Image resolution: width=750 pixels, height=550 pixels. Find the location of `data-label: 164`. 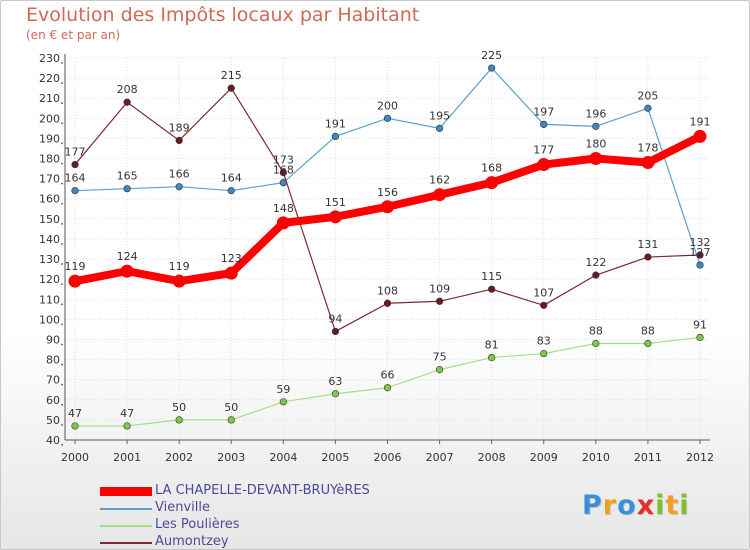

data-label: 164 is located at coordinates (75, 178).